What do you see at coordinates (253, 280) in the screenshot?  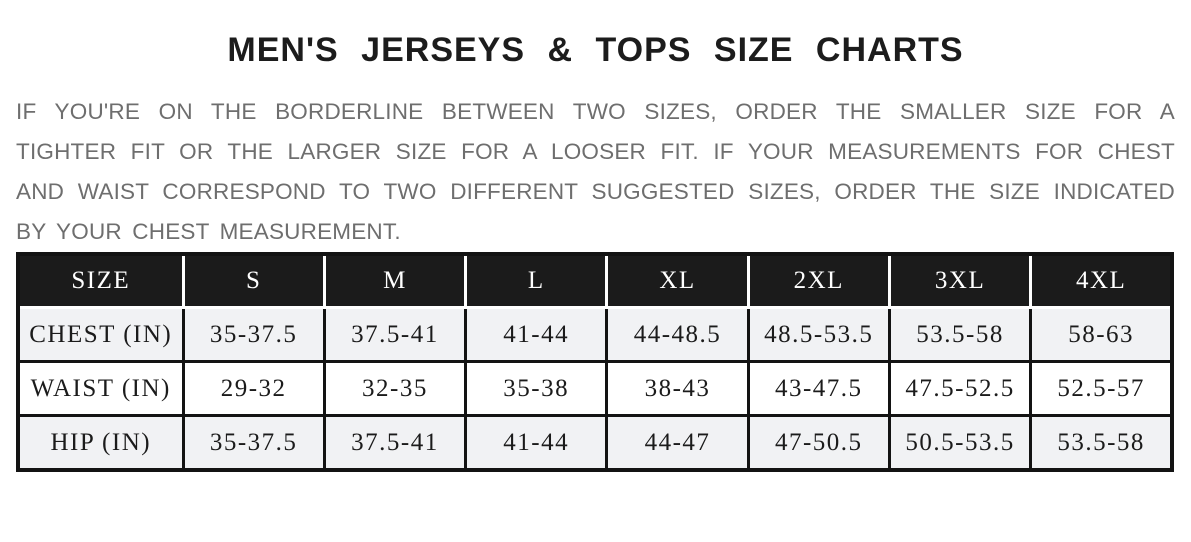 I see `column-header-s: S` at bounding box center [253, 280].